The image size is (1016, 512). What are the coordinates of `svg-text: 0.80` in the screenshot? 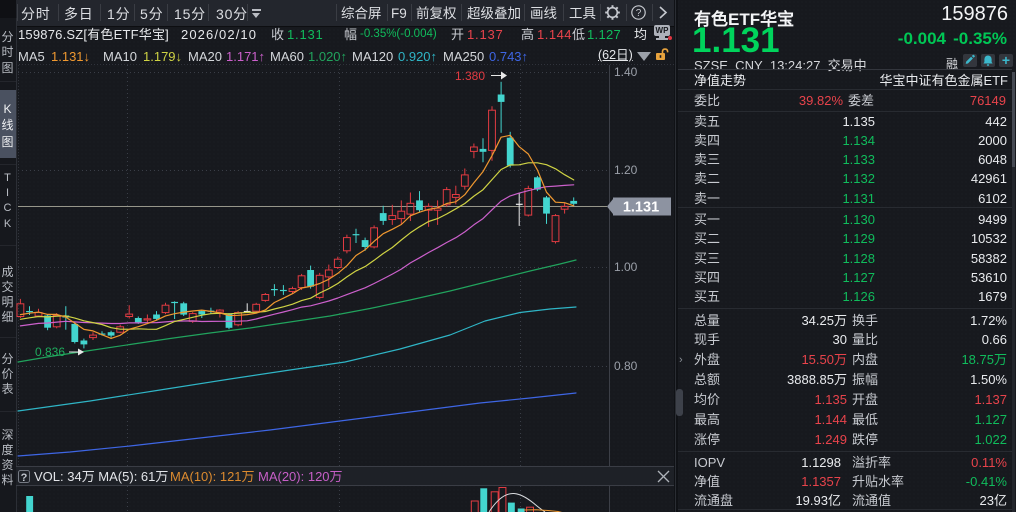 It's located at (626, 366).